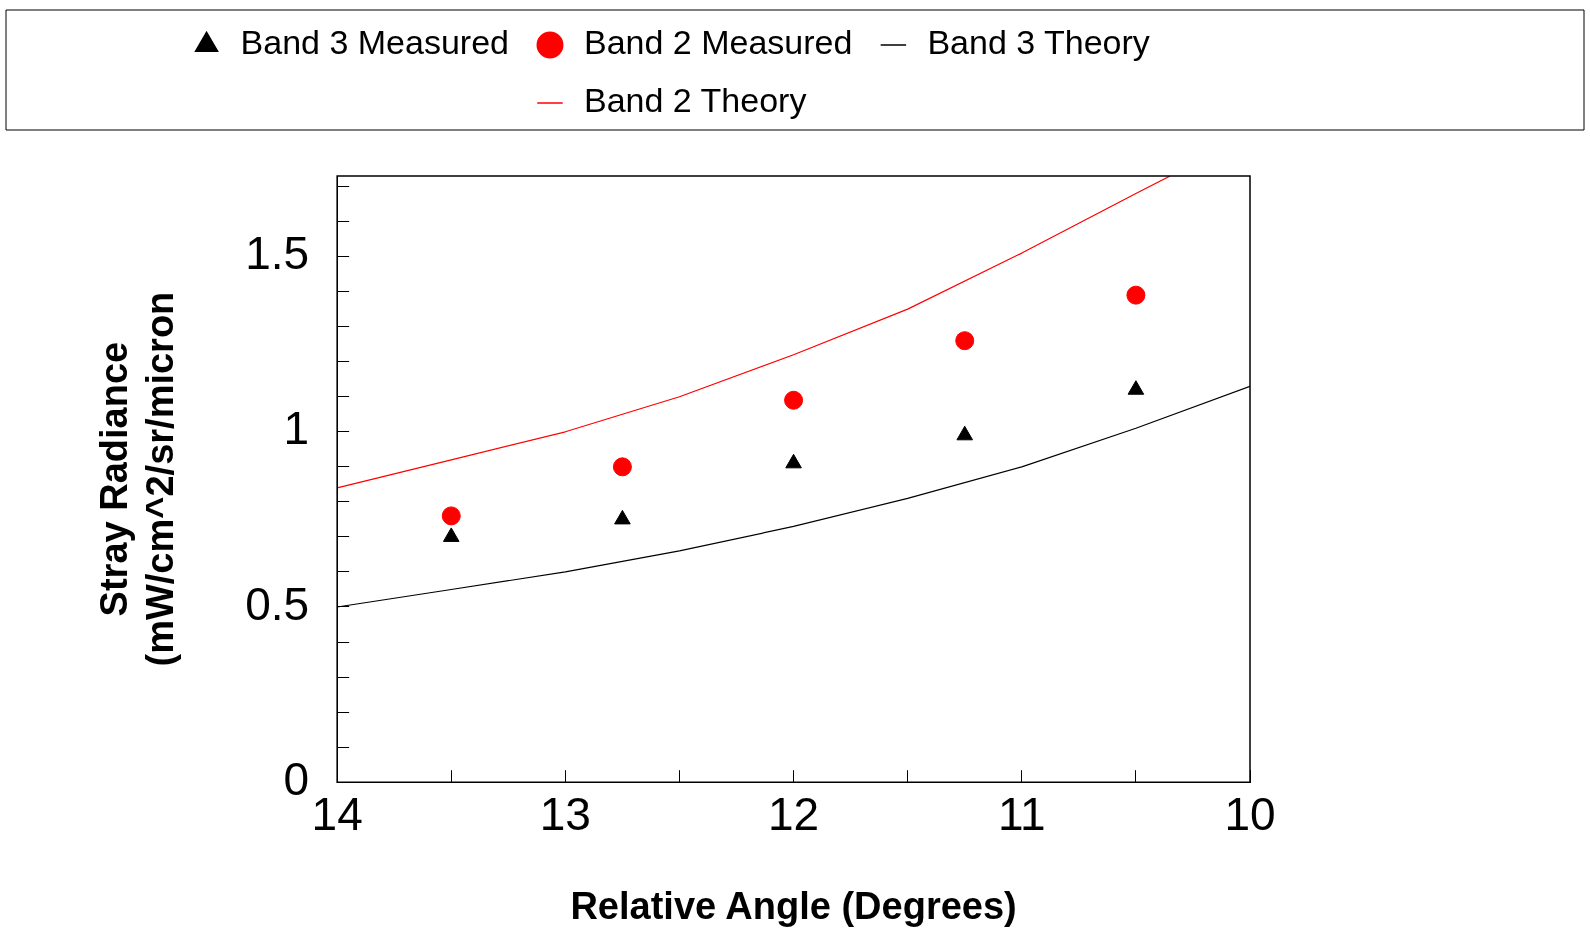 The width and height of the screenshot is (1590, 945). Describe the element at coordinates (565, 814) in the screenshot. I see `x-tick-label: 13` at that location.